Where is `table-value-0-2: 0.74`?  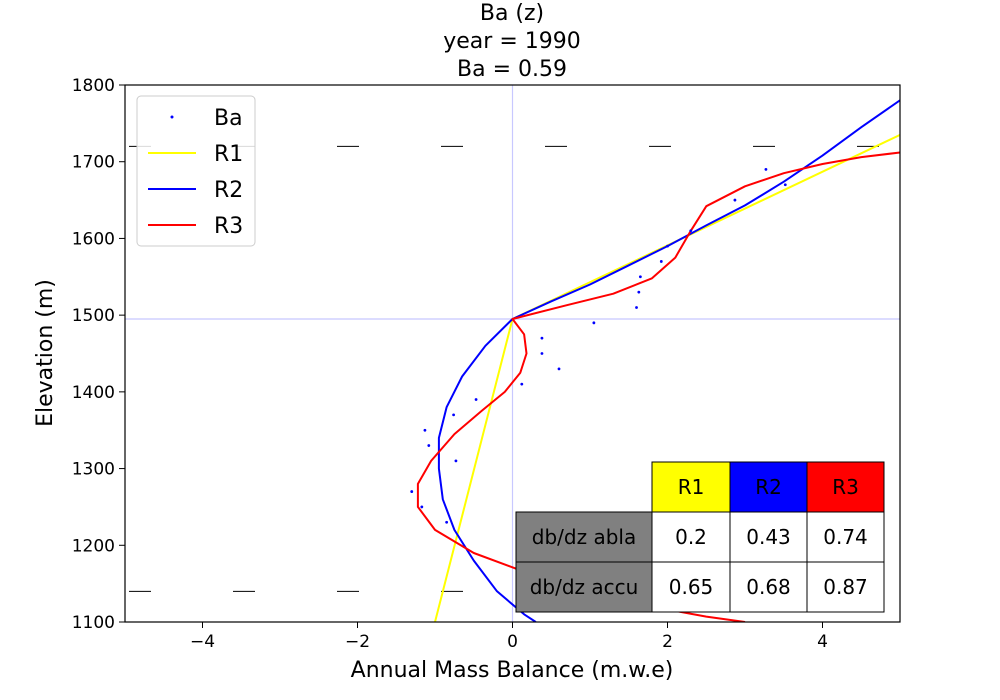
table-value-0-2: 0.74 is located at coordinates (845, 537).